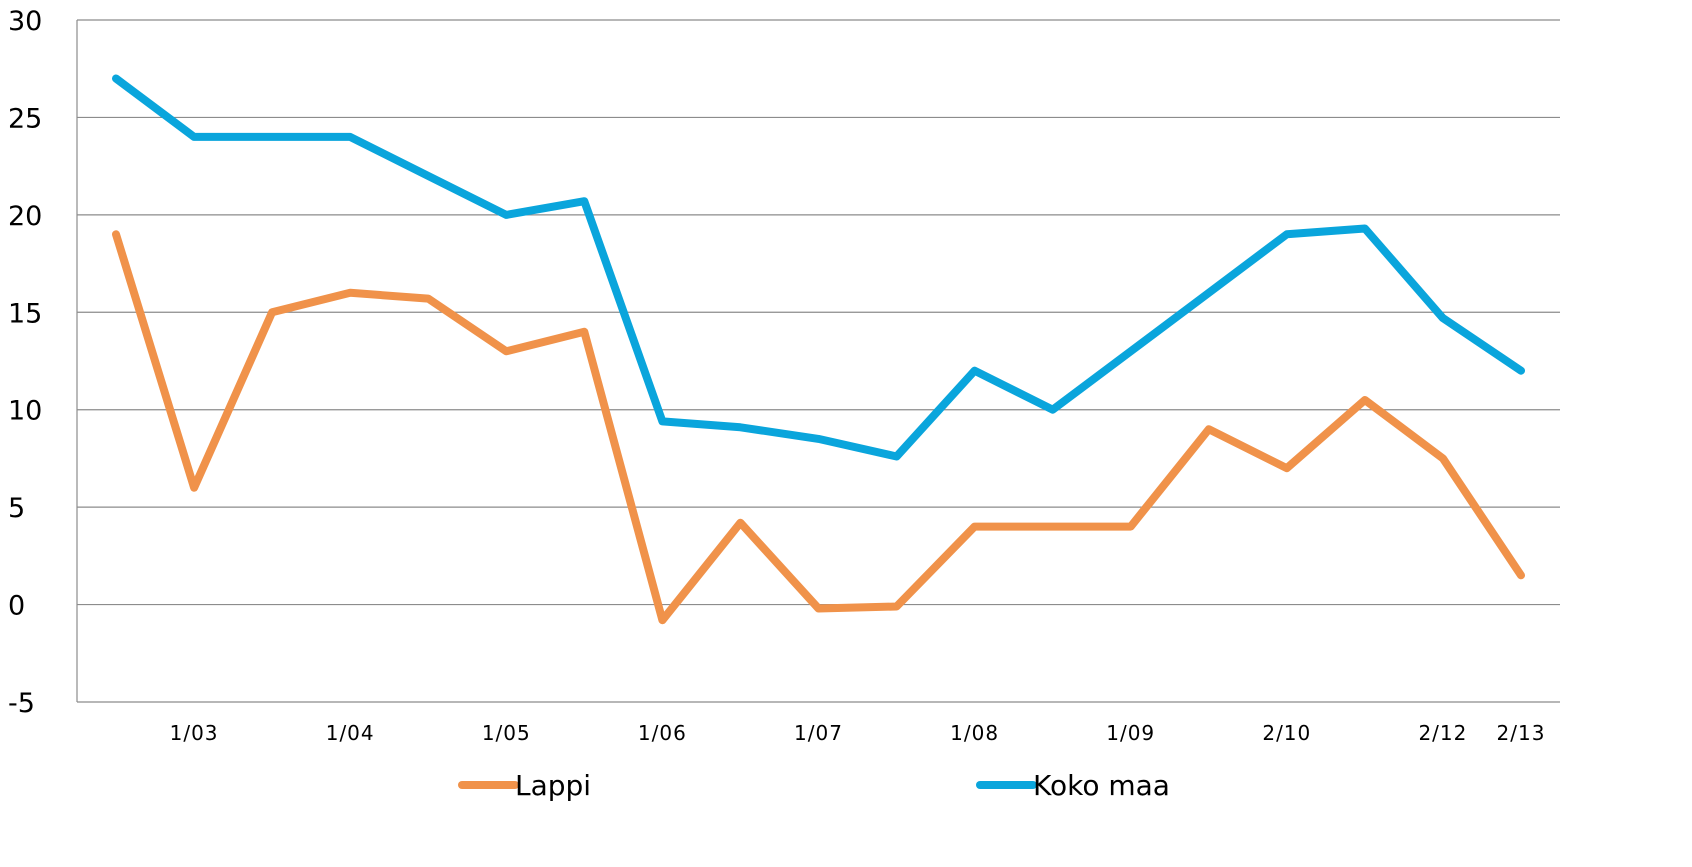  I want to click on x-tick-label: 1/06, so click(662, 733).